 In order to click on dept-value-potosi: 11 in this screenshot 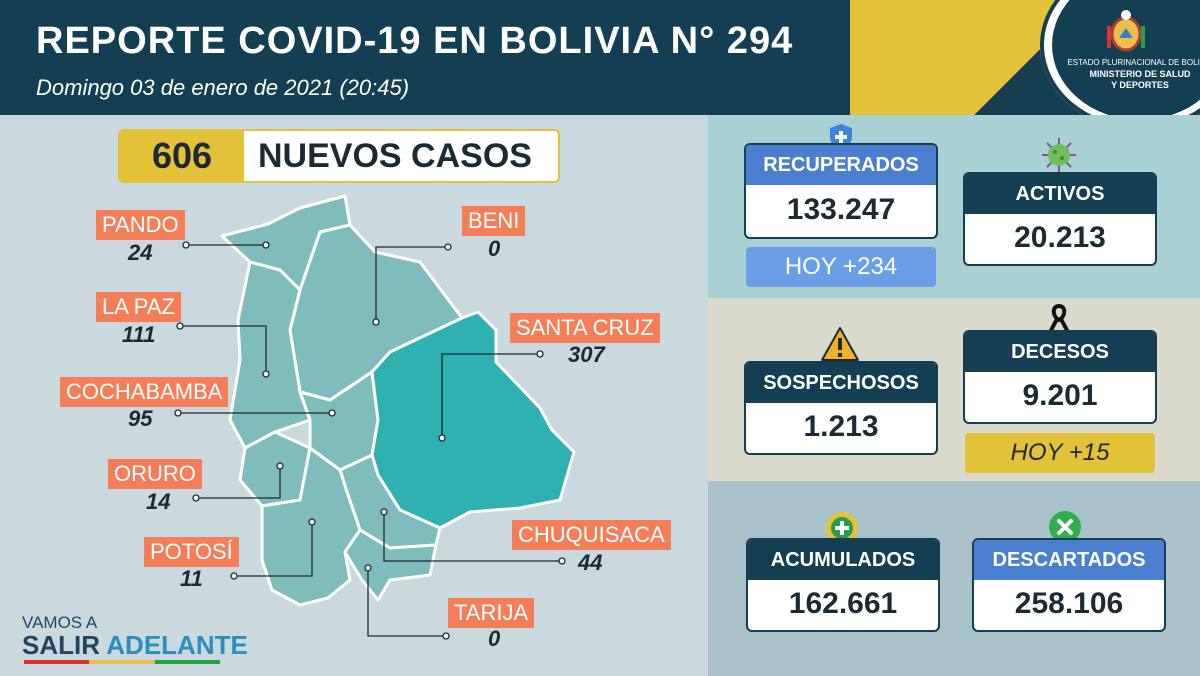, I will do `click(191, 578)`.